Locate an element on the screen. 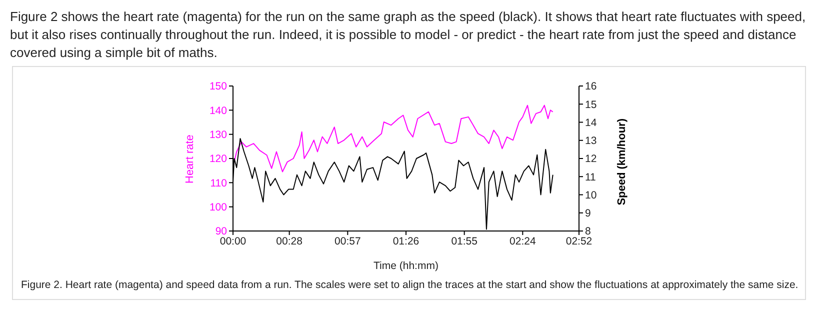 The image size is (816, 316). y2-tick-label: 14 is located at coordinates (591, 122).